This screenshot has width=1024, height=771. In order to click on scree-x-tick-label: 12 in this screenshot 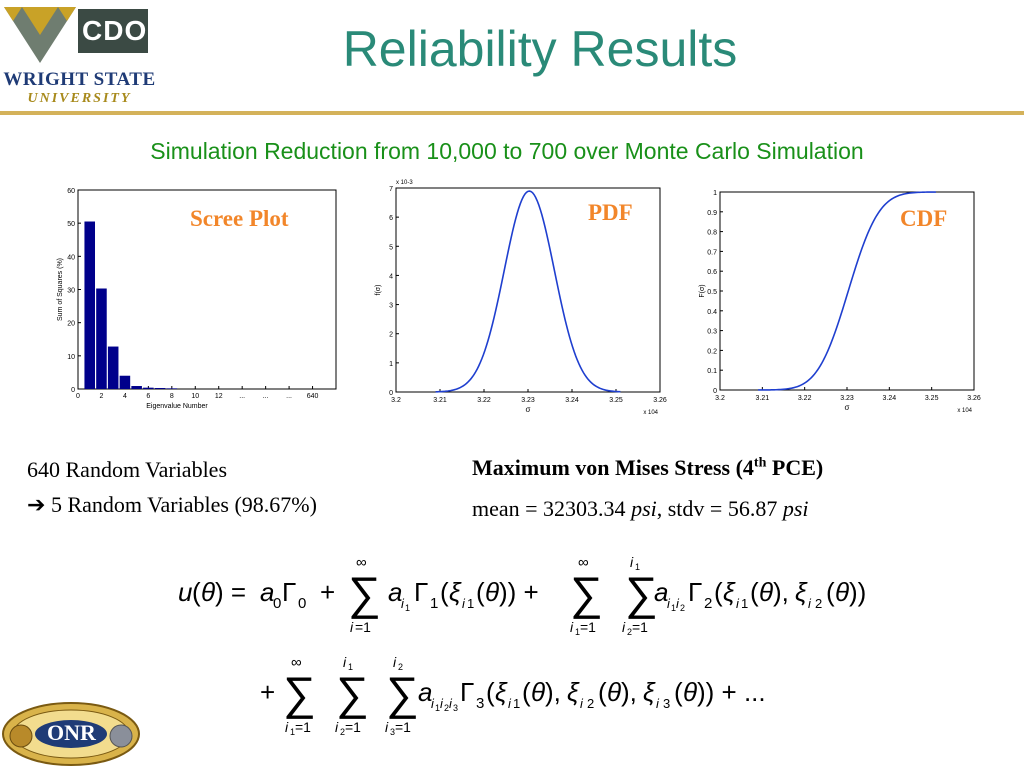, I will do `click(219, 396)`.